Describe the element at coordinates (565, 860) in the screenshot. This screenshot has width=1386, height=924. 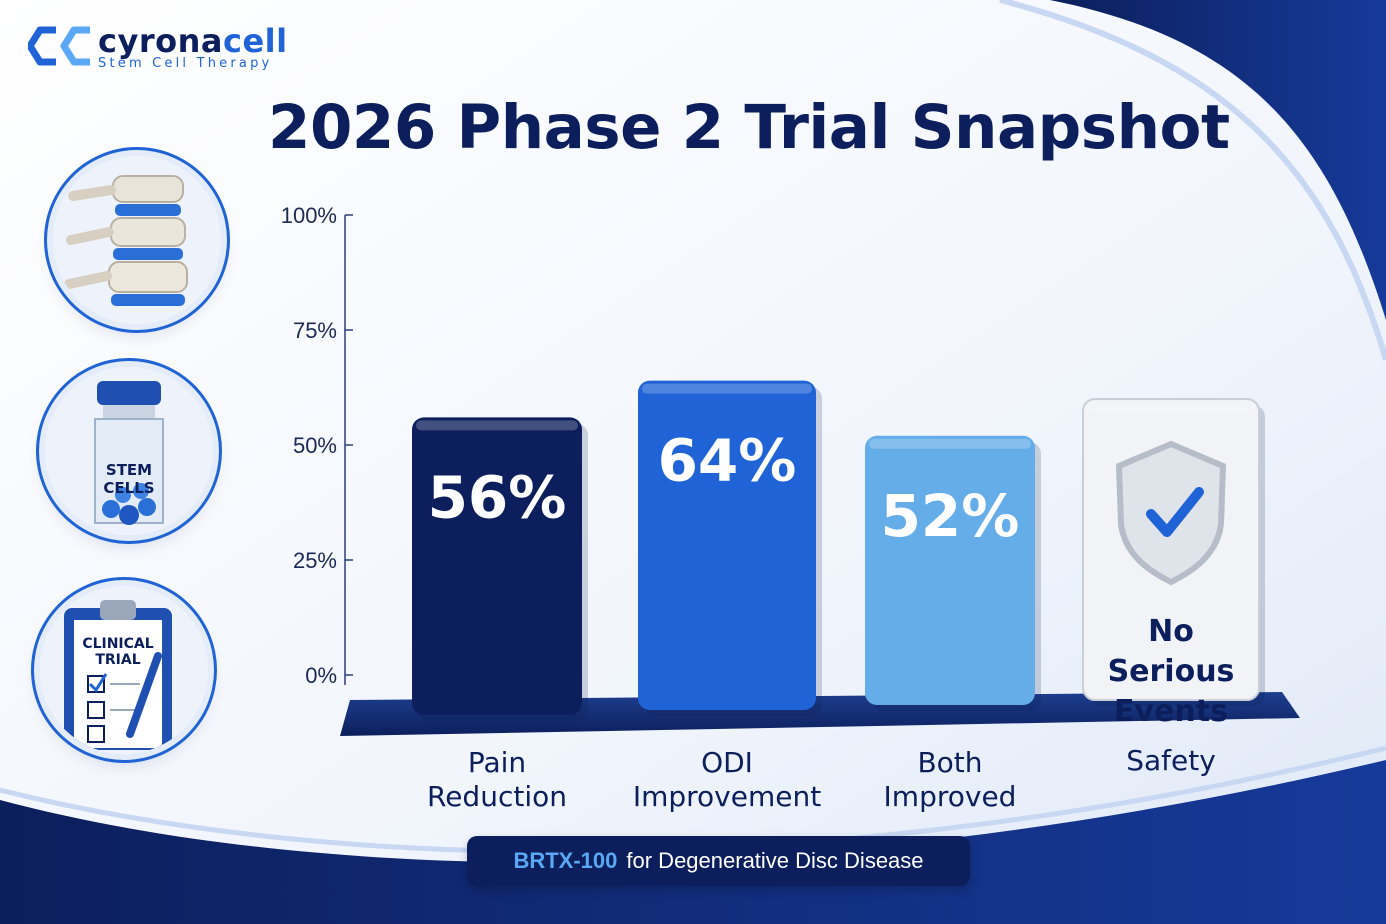
I see `footer-brand: BRTX-100` at that location.